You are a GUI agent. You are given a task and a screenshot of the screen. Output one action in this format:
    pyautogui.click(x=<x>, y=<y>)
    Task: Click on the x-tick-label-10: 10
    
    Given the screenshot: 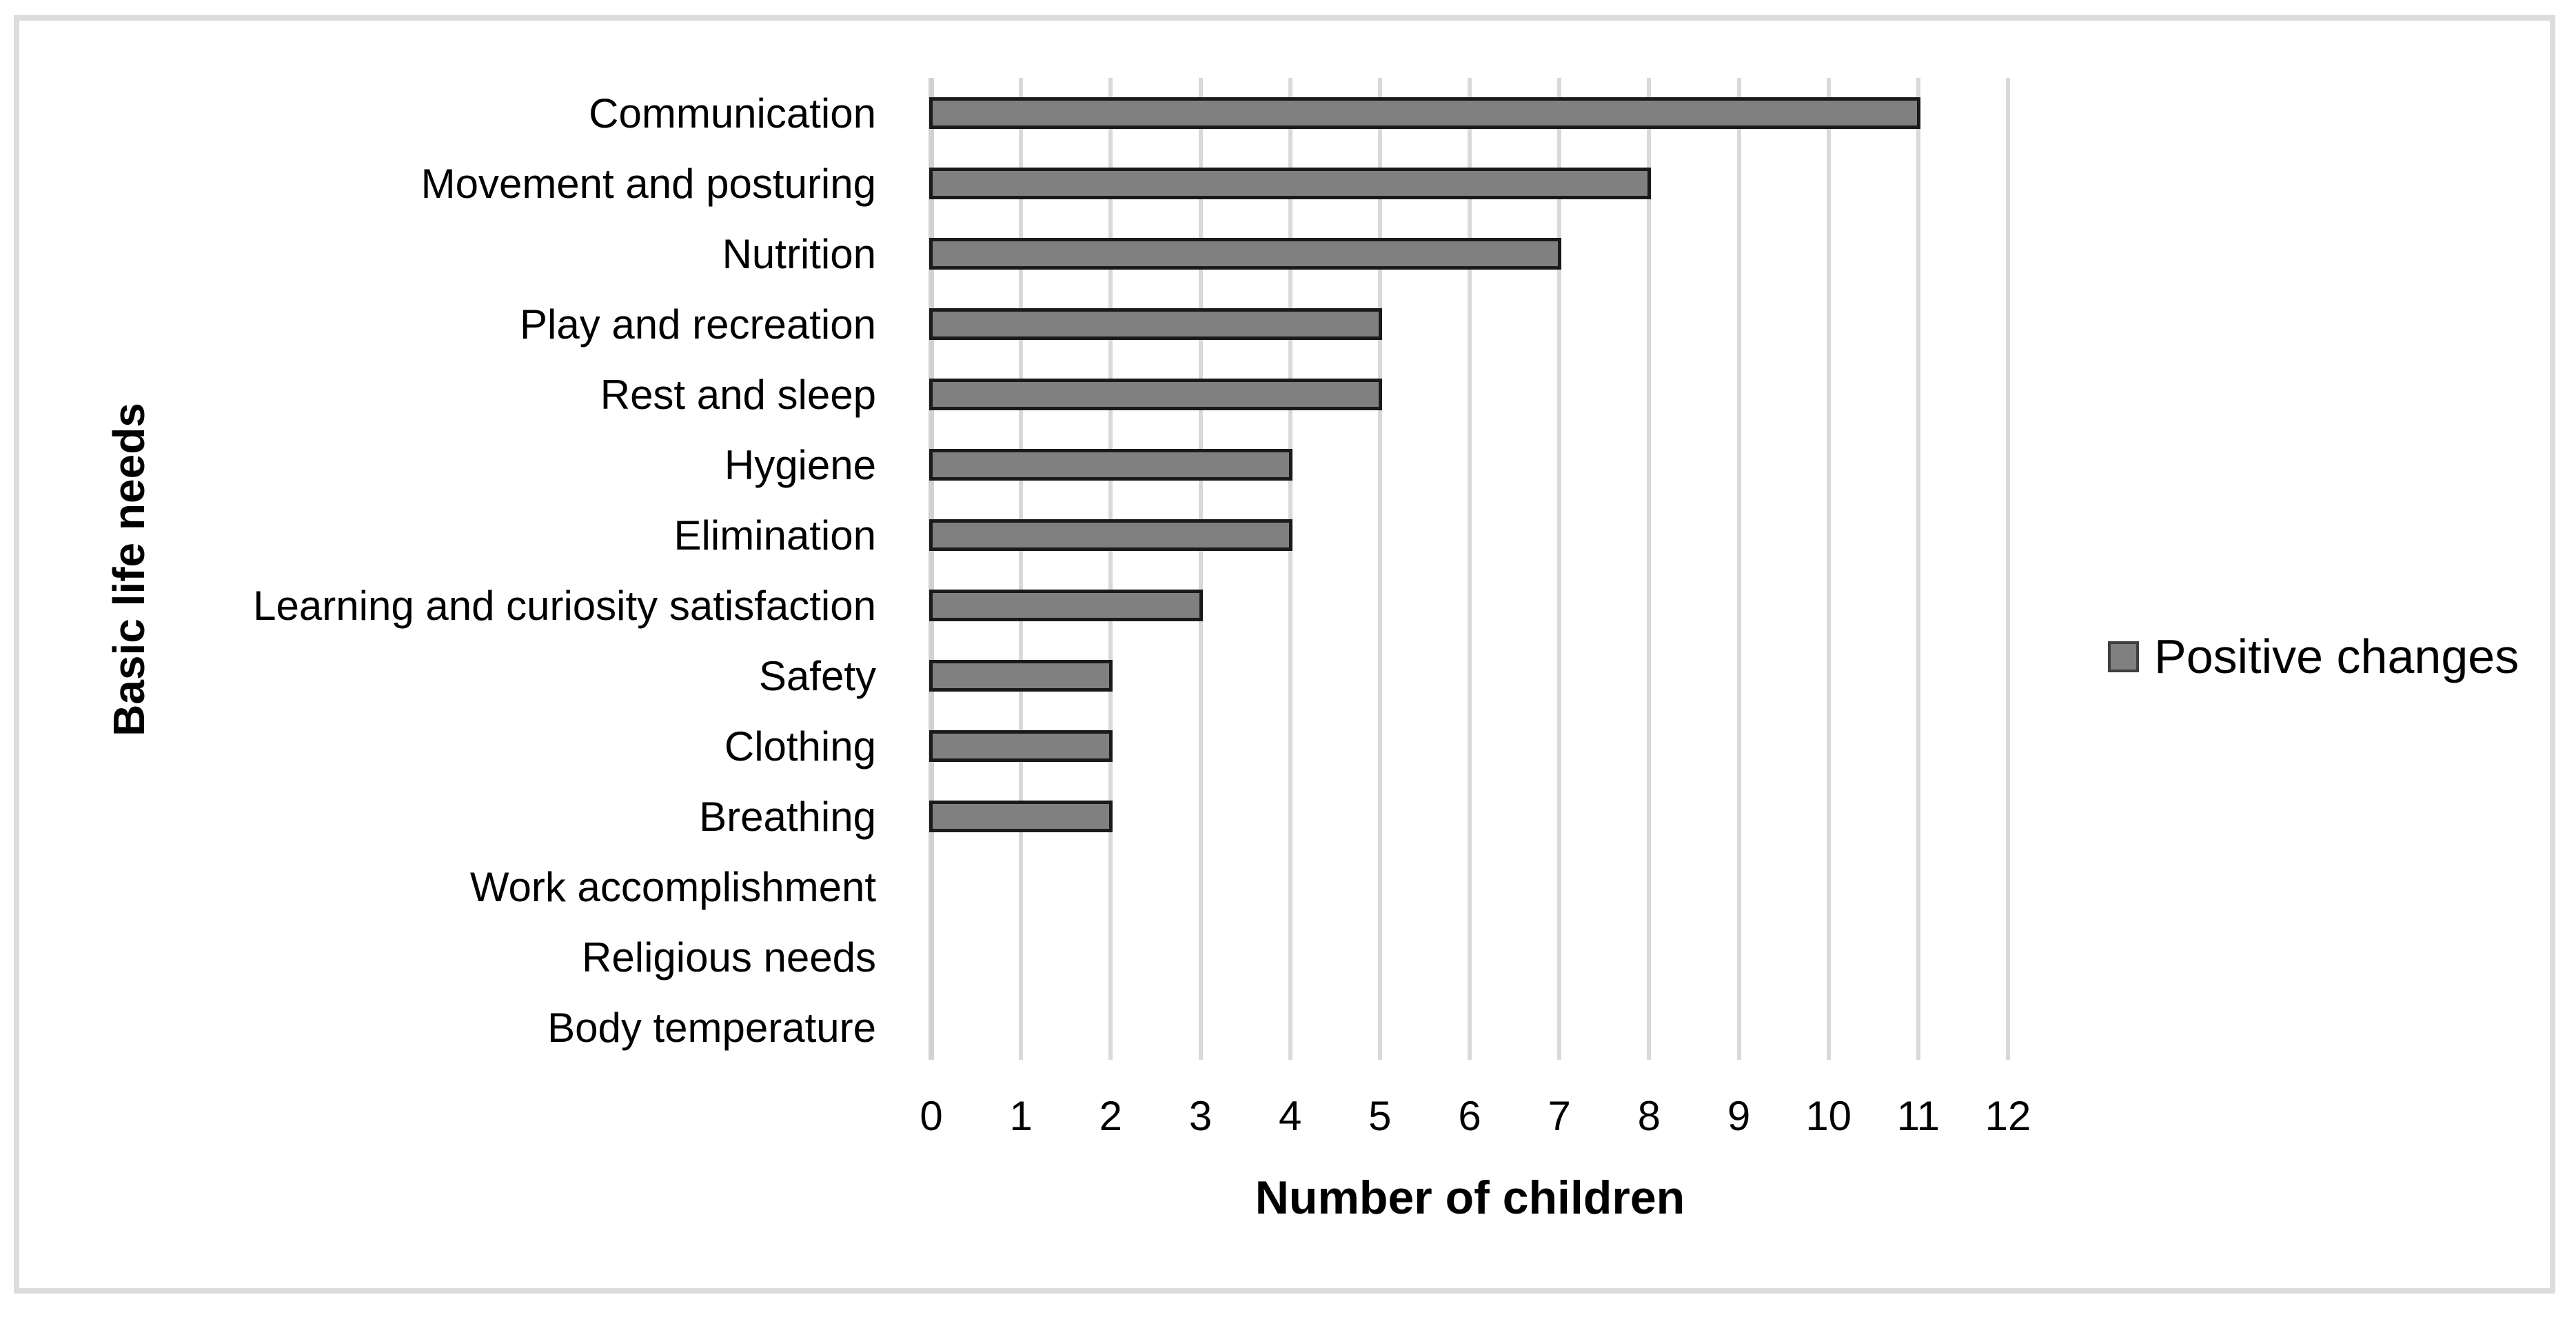 What is the action you would take?
    pyautogui.click(x=1828, y=1116)
    